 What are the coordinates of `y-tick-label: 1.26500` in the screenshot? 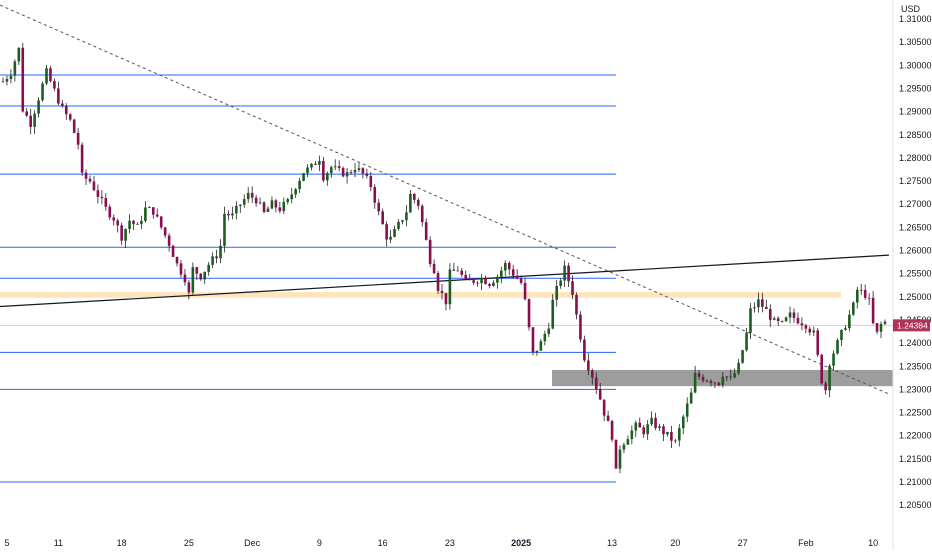 It's located at (915, 227).